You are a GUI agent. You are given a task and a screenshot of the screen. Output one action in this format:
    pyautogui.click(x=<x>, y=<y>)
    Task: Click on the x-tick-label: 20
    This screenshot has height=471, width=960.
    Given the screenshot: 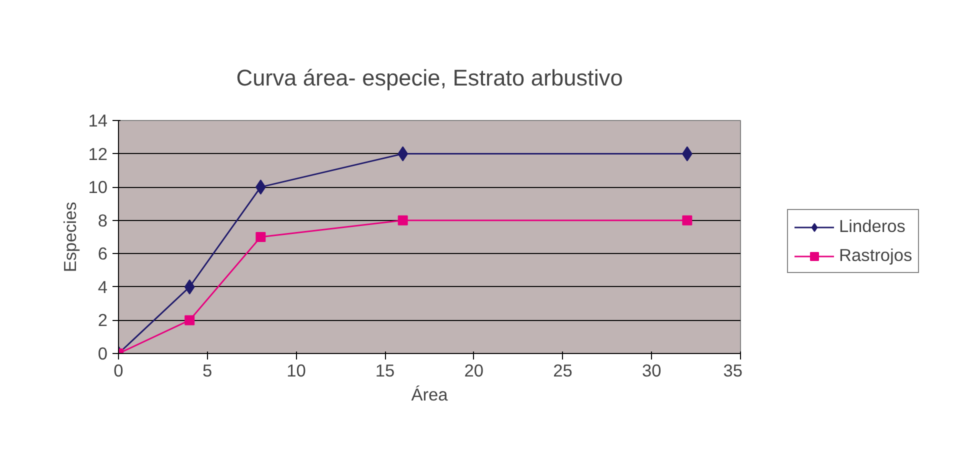 What is the action you would take?
    pyautogui.click(x=474, y=370)
    